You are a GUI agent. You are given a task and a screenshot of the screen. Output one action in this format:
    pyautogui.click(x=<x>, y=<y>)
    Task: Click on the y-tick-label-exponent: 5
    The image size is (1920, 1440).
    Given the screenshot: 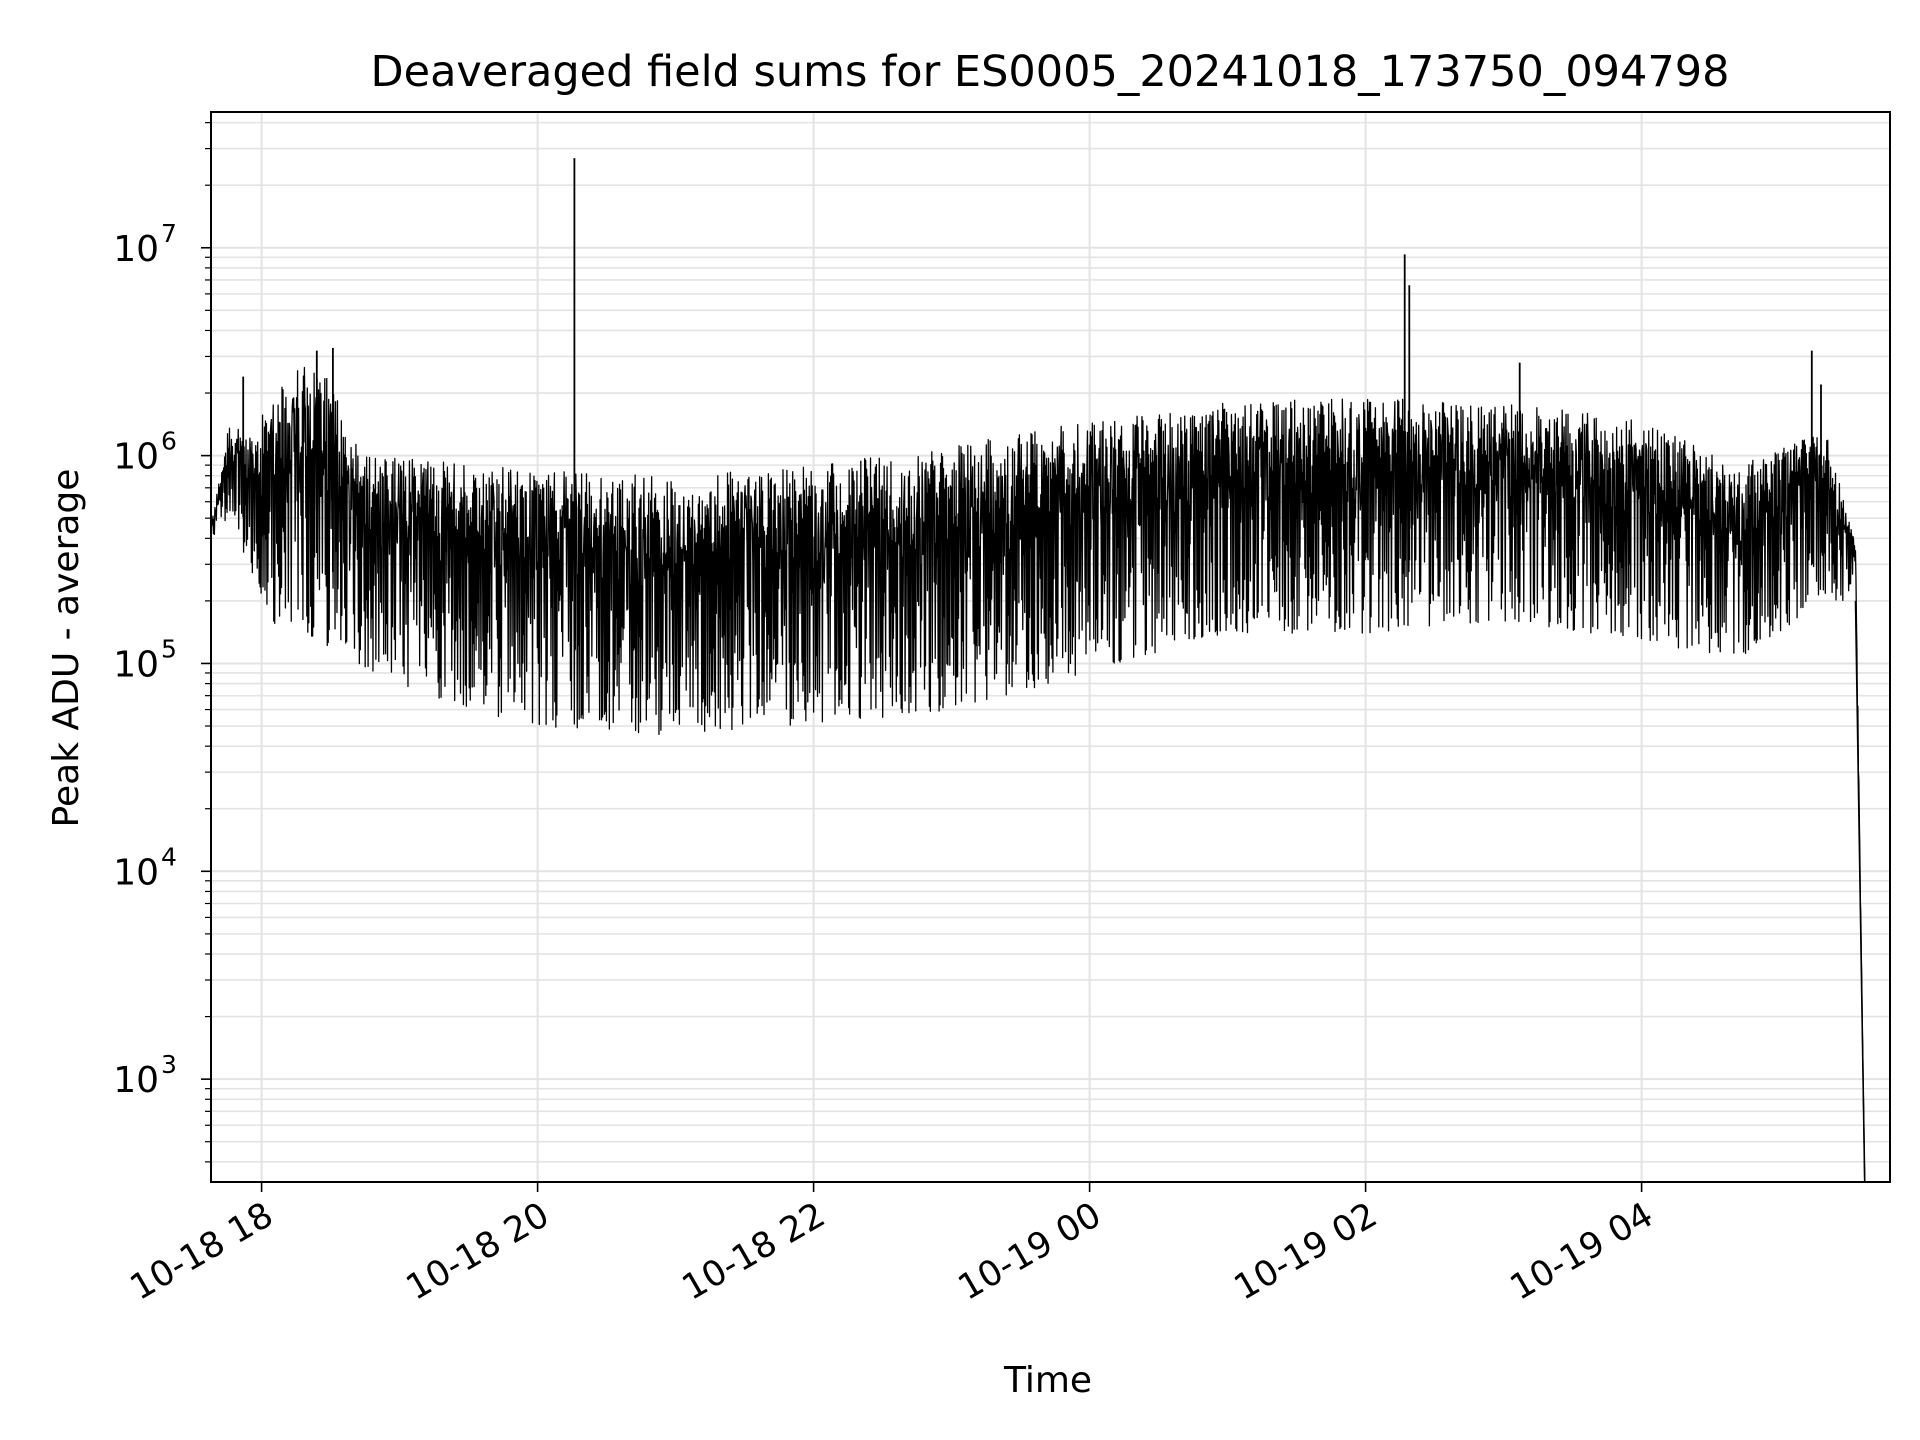 What is the action you would take?
    pyautogui.click(x=169, y=648)
    